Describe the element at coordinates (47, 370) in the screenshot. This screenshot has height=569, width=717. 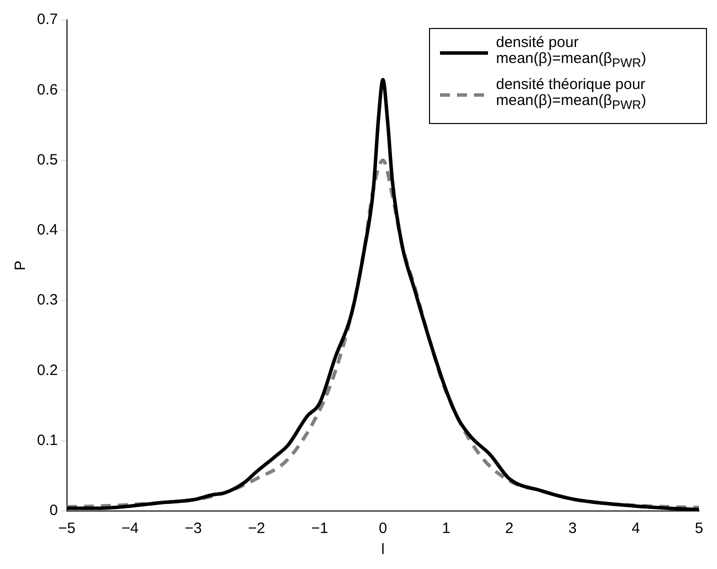
I see `y-tick-label: 0.2` at that location.